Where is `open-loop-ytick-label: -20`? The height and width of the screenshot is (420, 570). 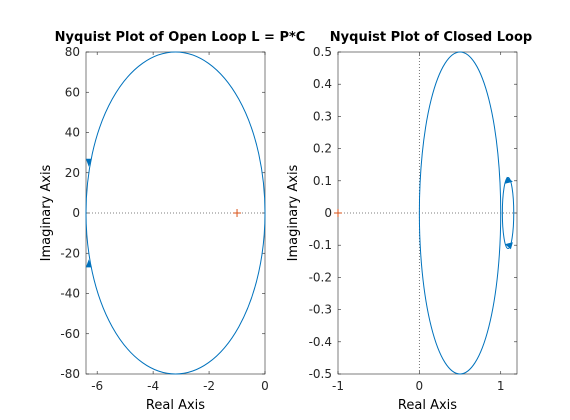 open-loop-ytick-label: -20 is located at coordinates (70, 253).